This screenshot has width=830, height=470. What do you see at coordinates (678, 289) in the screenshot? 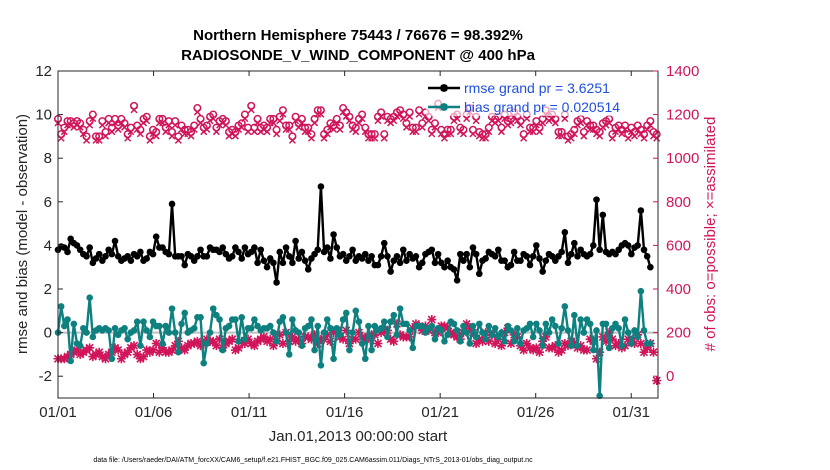
I see `y-tick-label-right: 400` at bounding box center [678, 289].